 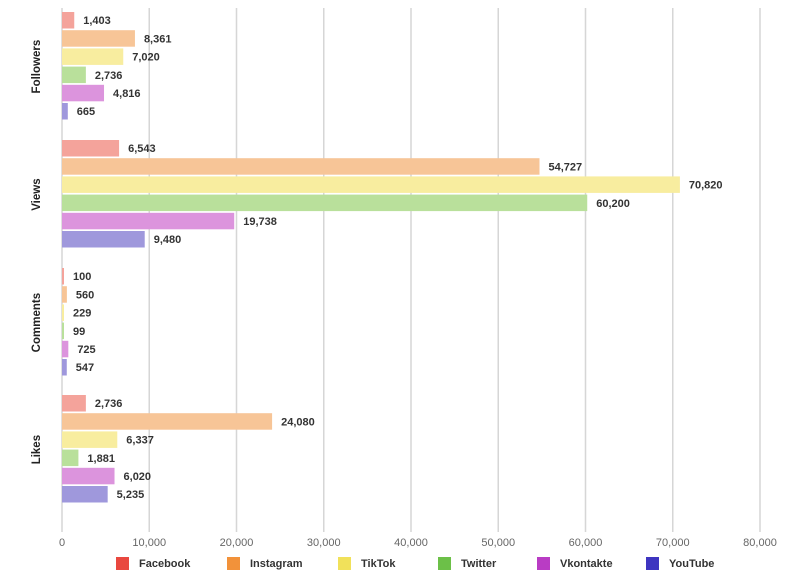 I want to click on bar-youtube-comments, so click(x=64, y=367).